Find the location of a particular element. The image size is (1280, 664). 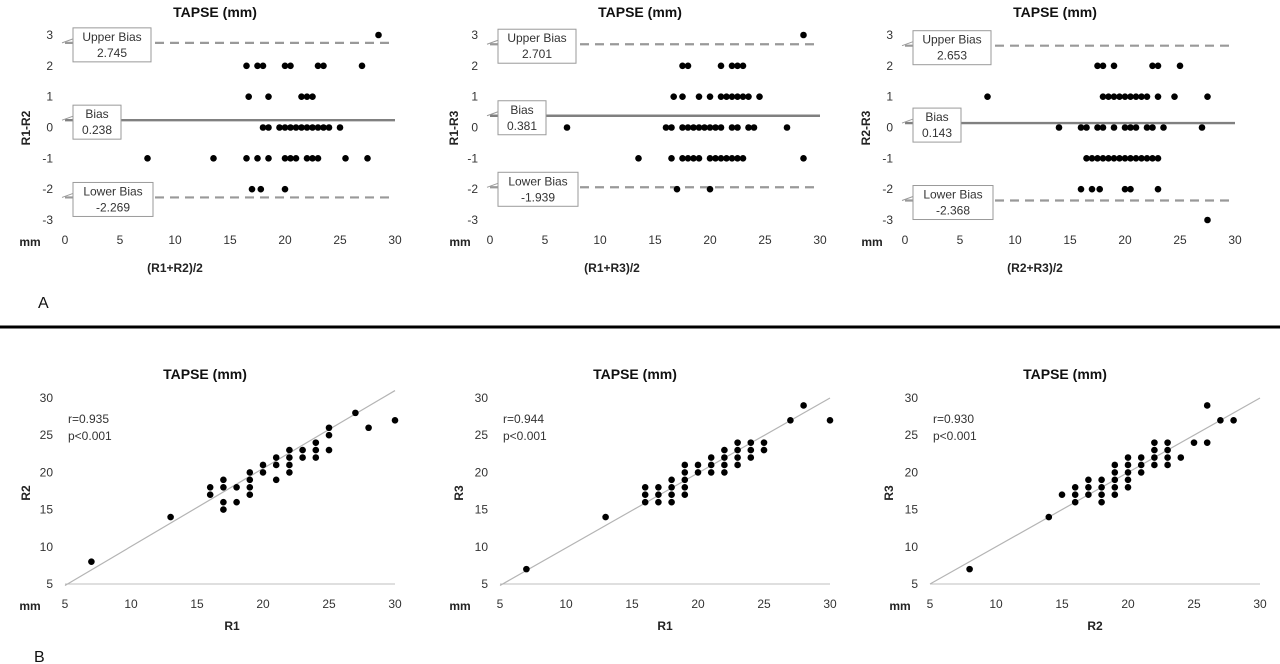

y-tick-label: 30 is located at coordinates (482, 398).